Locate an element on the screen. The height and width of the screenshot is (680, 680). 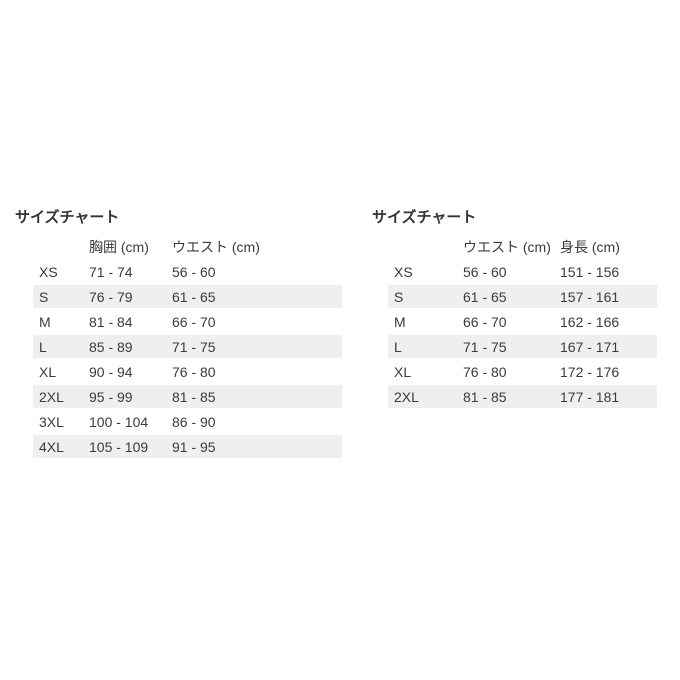
range-value-cell: 81 - 84 is located at coordinates (111, 321).